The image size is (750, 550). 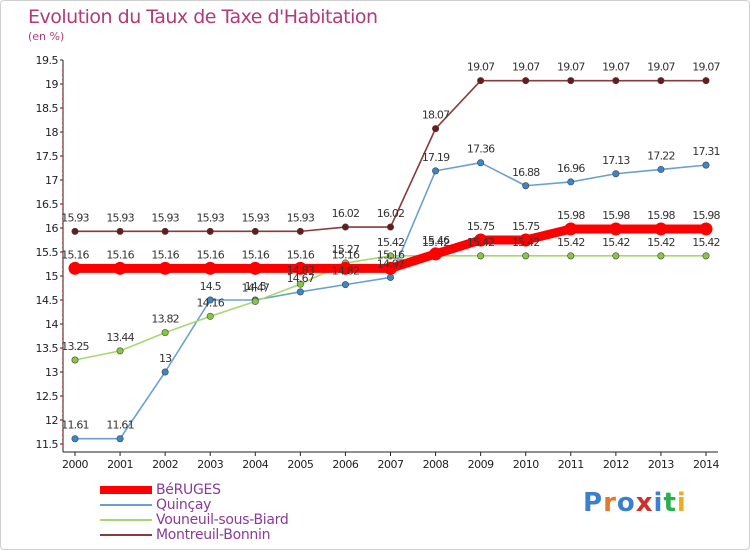 I want to click on legend-label: Quinçay, so click(x=184, y=505).